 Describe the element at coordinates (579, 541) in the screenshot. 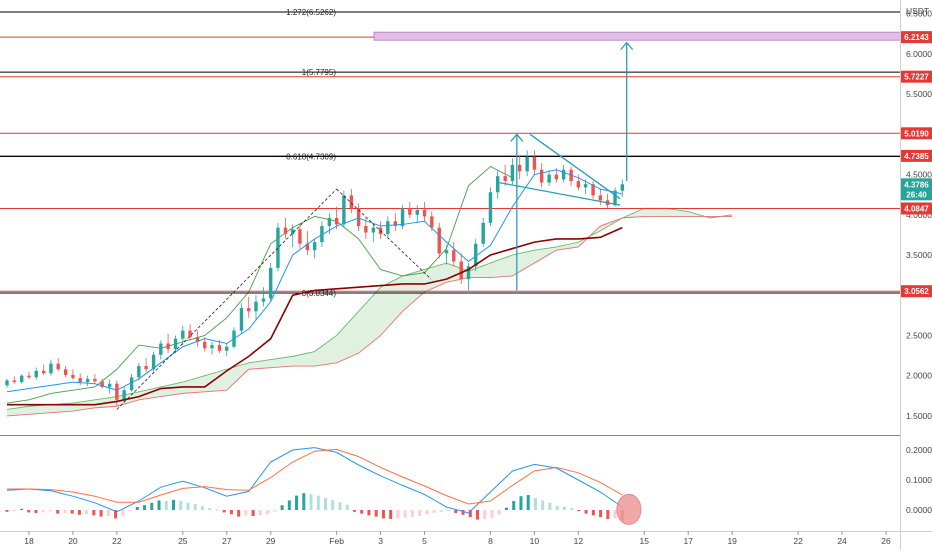

I see `time-tick-label: 12` at that location.